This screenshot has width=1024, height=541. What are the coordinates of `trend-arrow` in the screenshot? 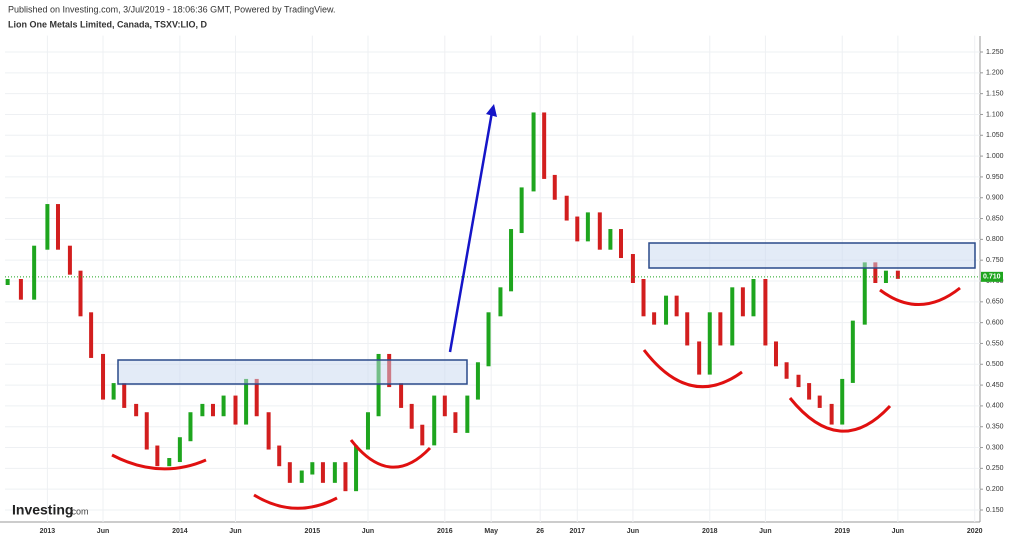 It's located at (471, 232).